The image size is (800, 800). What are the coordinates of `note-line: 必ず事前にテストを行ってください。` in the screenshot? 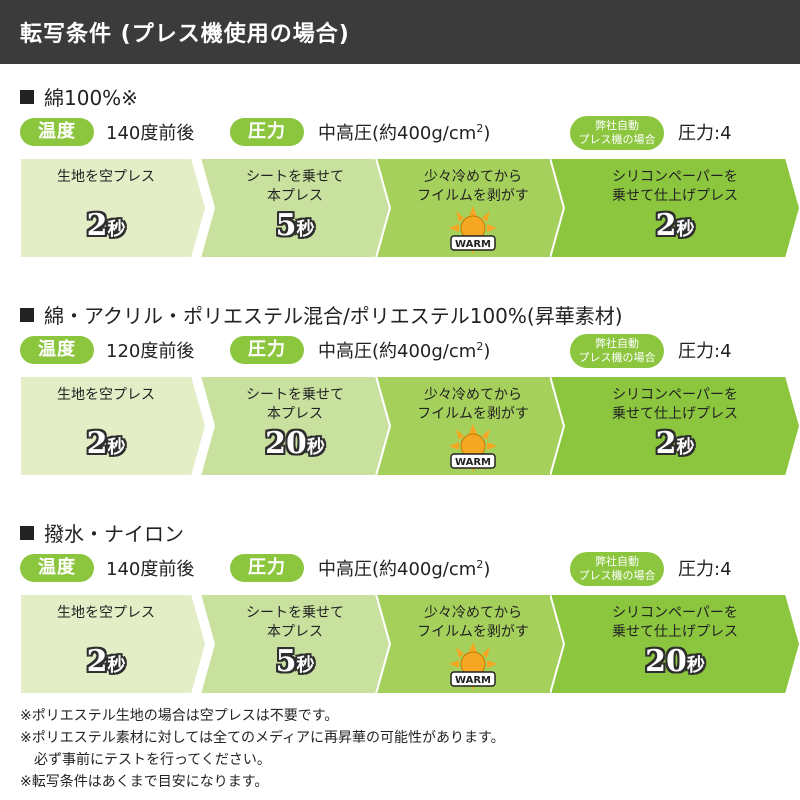 It's located at (145, 760).